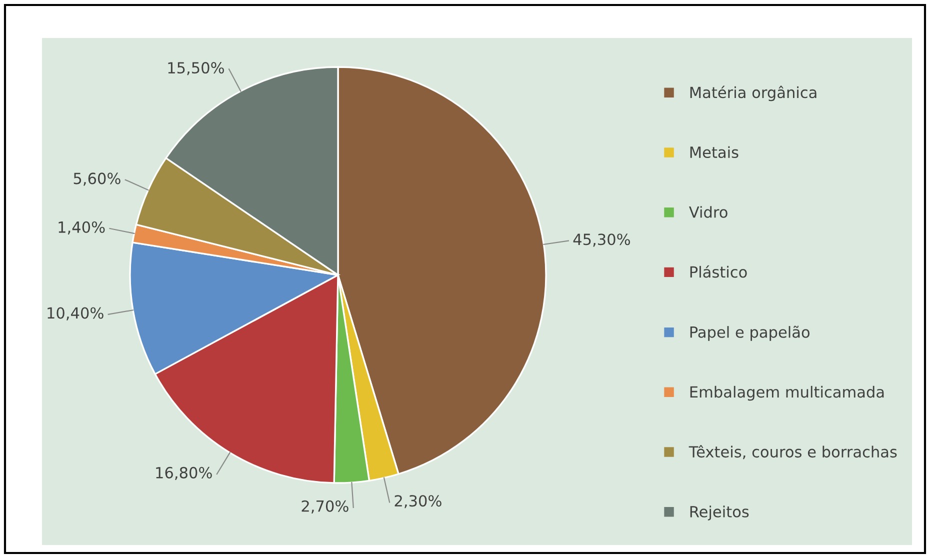  Describe the element at coordinates (325, 507) in the screenshot. I see `data-label: 2,70%` at that location.